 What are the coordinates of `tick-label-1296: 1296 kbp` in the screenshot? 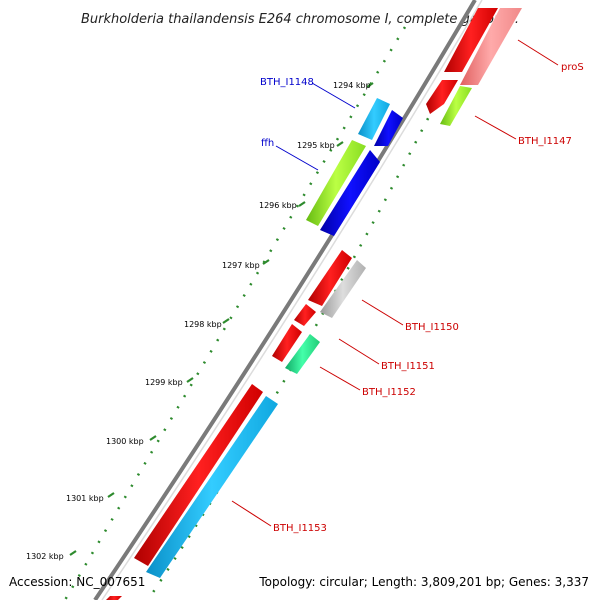 It's located at (278, 205).